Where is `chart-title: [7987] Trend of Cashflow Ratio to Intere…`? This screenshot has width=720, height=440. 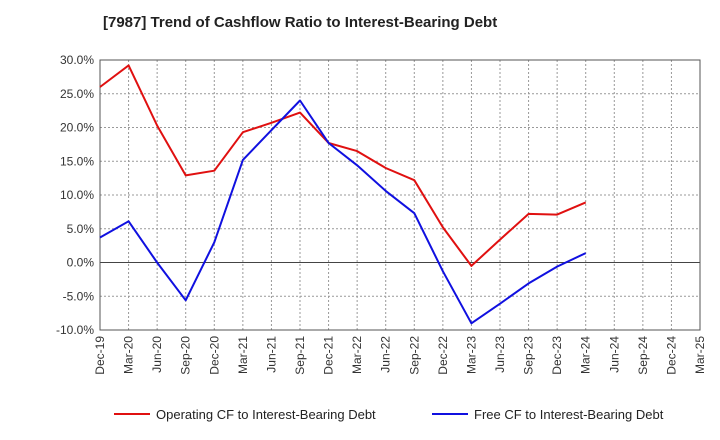
chart-title: [7987] Trend of Cashflow Ratio to Intere… is located at coordinates (300, 22).